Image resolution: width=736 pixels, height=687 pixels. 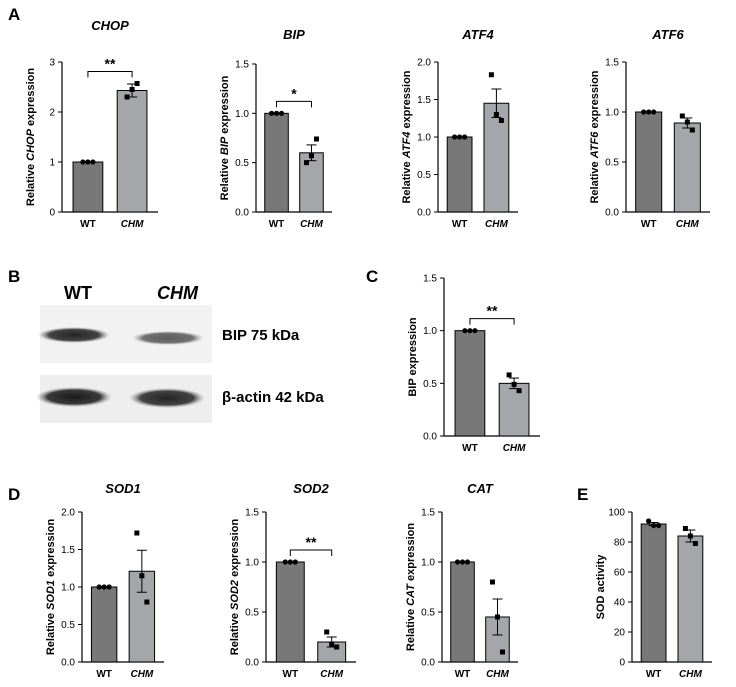 What do you see at coordinates (252, 663) in the screenshot?
I see `y-tick-label-sod2: 0.0` at bounding box center [252, 663].